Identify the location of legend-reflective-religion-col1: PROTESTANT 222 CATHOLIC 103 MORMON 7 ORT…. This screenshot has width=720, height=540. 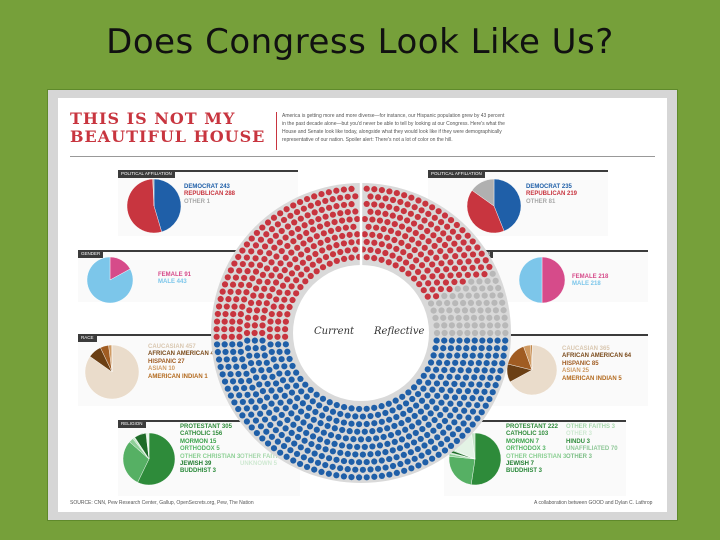
(536, 450).